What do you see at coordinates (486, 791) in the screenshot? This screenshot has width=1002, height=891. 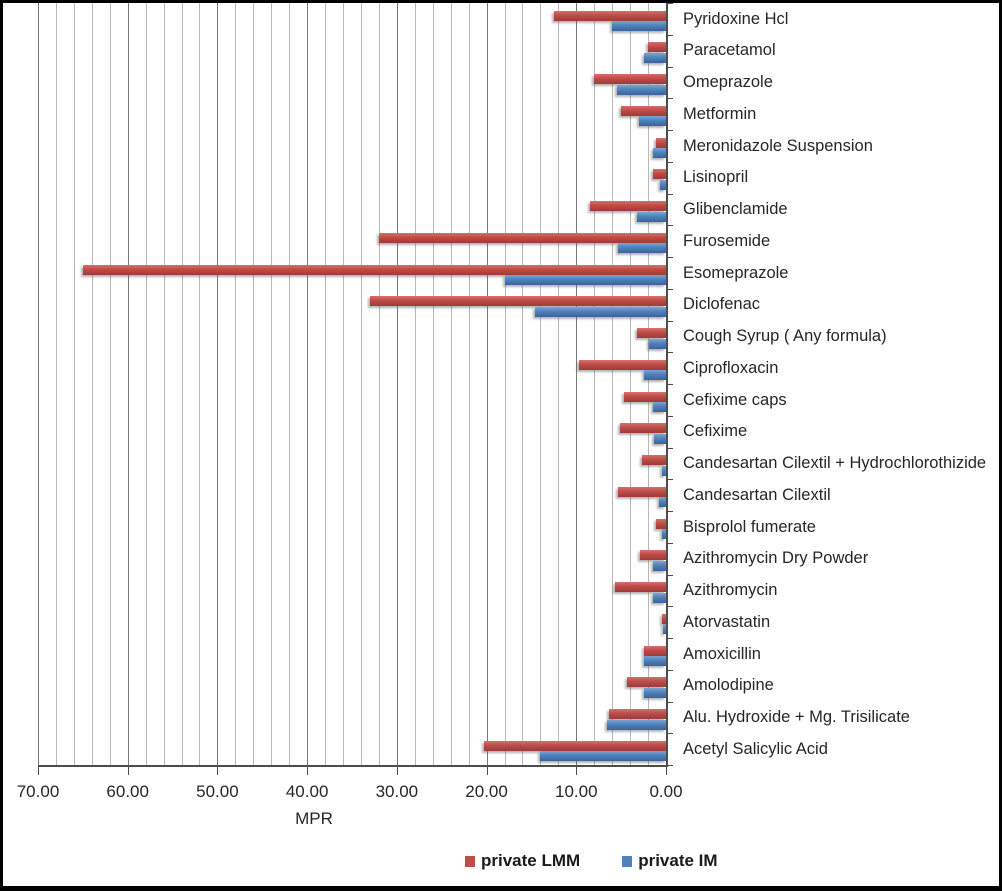 I see `value-axis-tick-label: 20.00` at bounding box center [486, 791].